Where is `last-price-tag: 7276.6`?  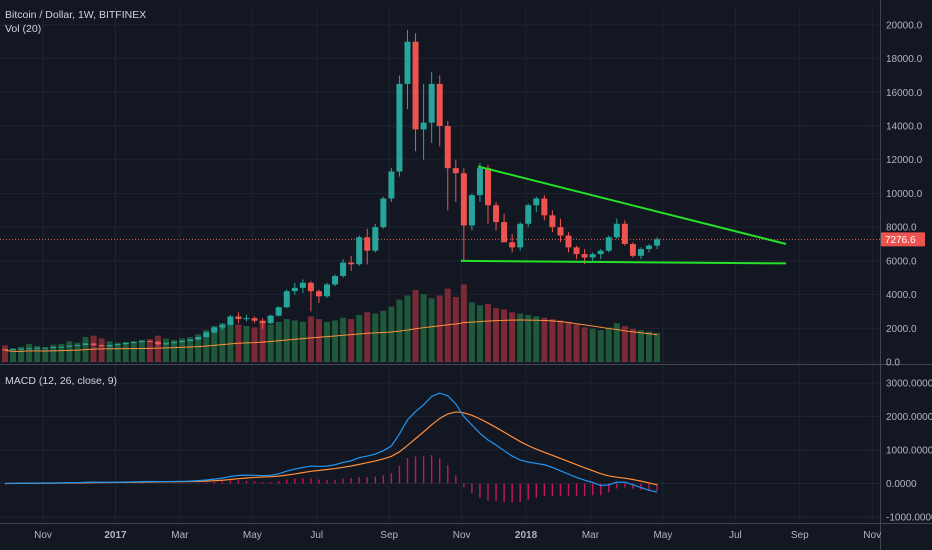
last-price-tag: 7276.6 is located at coordinates (903, 239).